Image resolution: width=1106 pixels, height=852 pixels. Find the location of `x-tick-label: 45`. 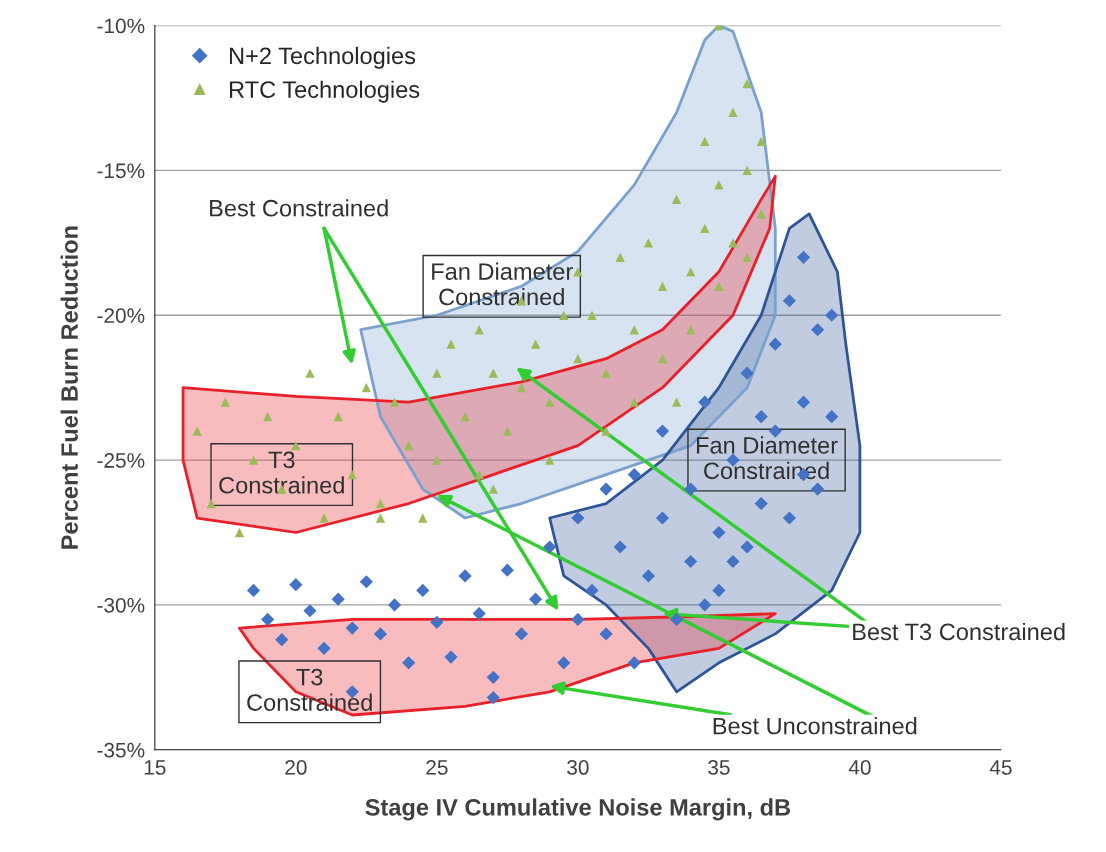

x-tick-label: 45 is located at coordinates (1000, 767).